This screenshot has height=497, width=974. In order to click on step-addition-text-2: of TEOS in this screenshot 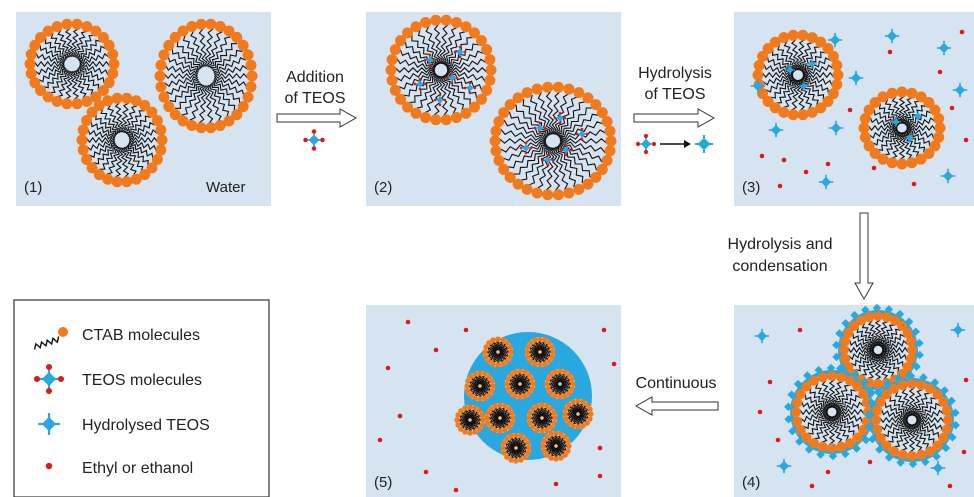, I will do `click(314, 98)`.